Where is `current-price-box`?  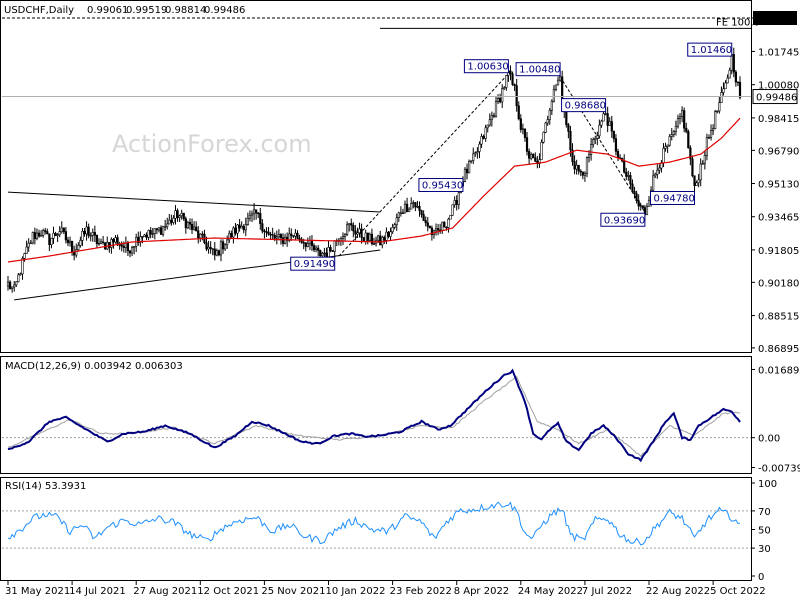
current-price-box is located at coordinates (775, 97).